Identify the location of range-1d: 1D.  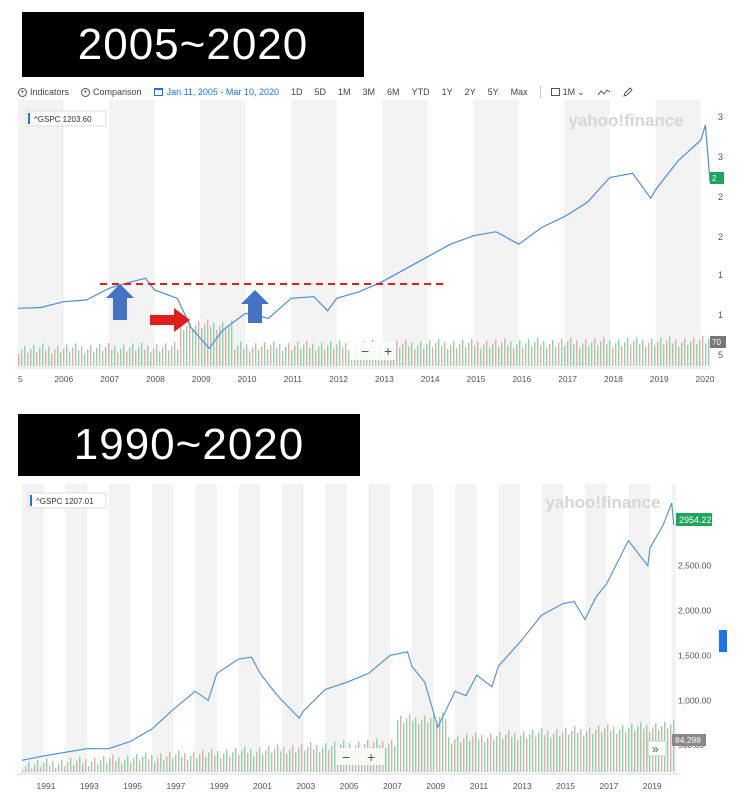
(296, 92).